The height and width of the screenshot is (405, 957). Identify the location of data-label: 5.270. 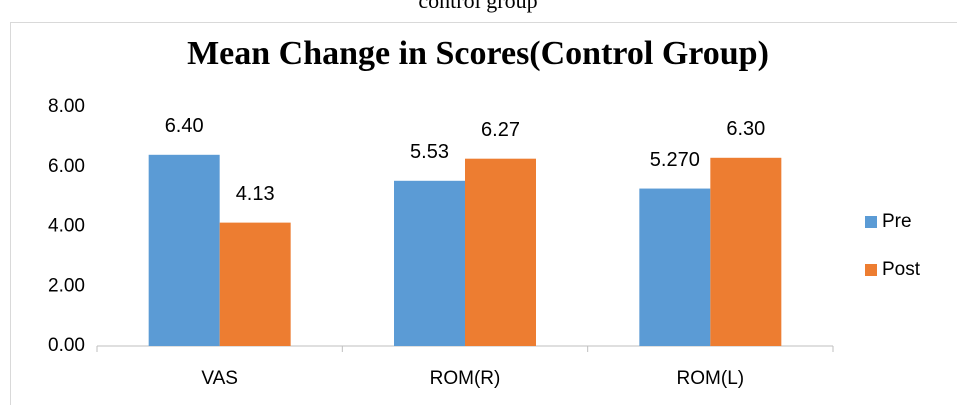
(675, 160).